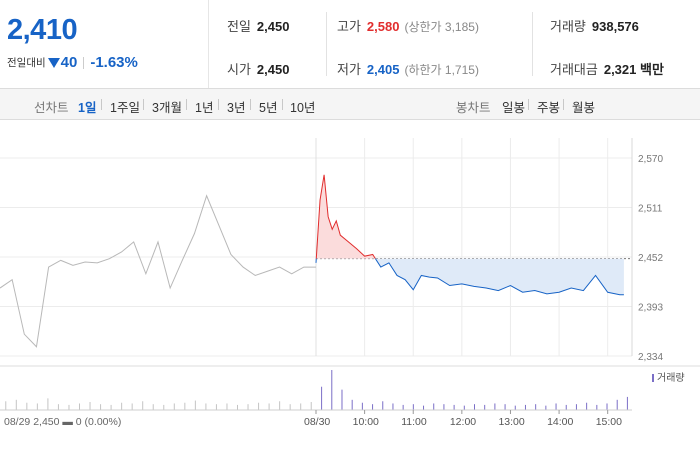  I want to click on period-3y-button: 3년, so click(236, 108).